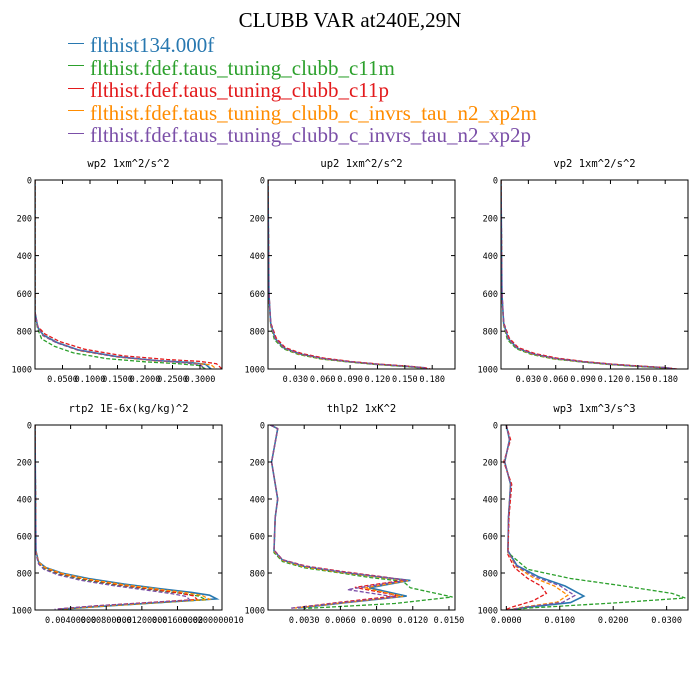 This screenshot has height=700, width=700. I want to click on legend-item: flthist.fdef.taus_tuning_clubb_c11m, so click(302, 67).